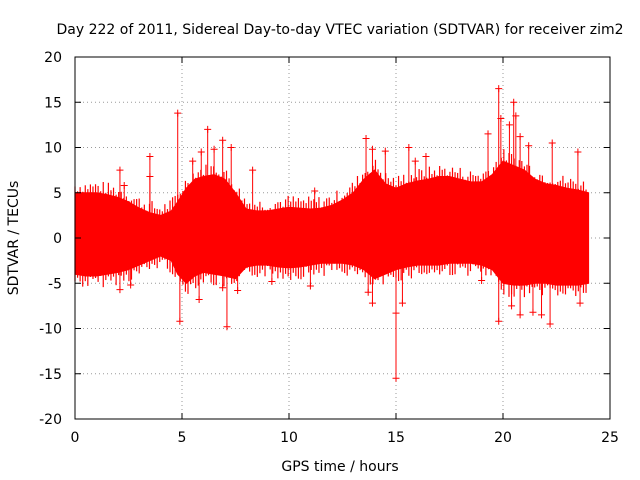  I want to click on y-tick-label: 20, so click(53, 58).